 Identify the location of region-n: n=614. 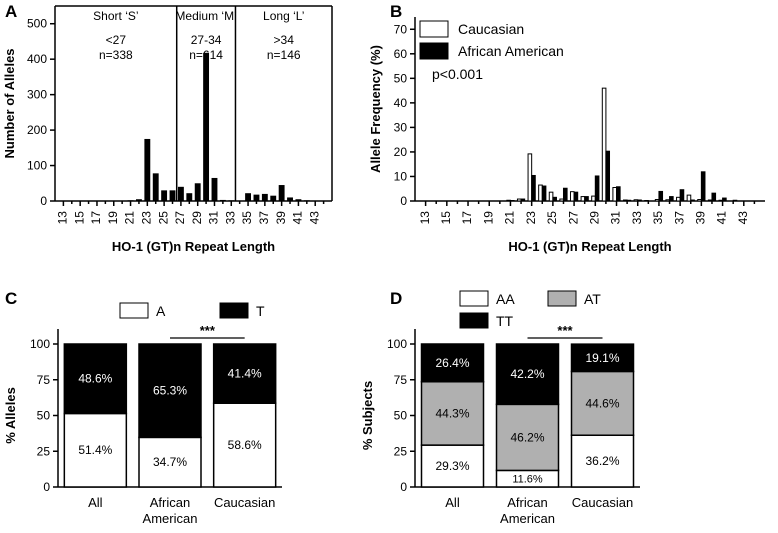
(206, 55).